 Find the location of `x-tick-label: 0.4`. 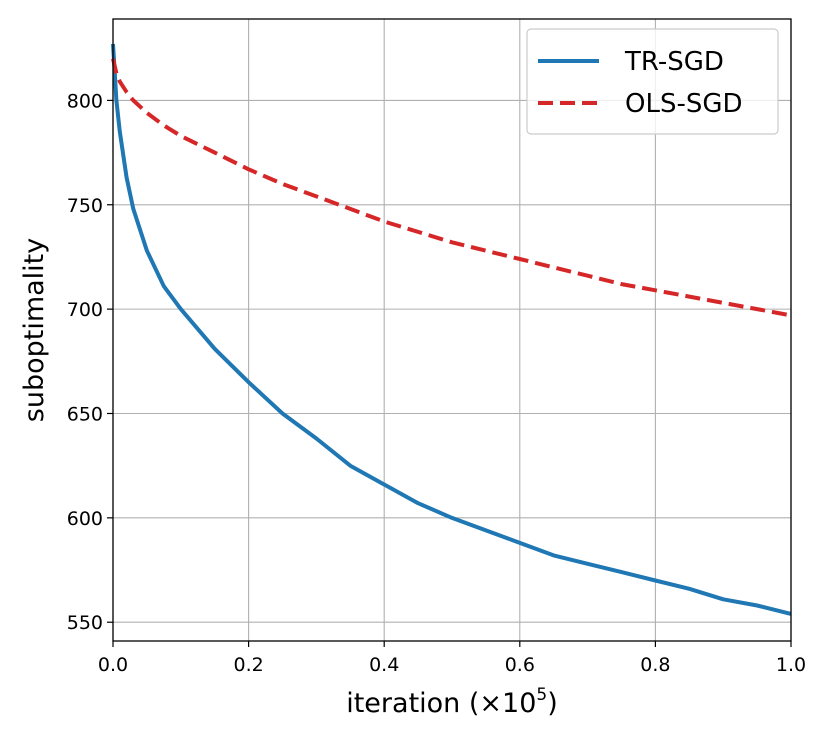

x-tick-label: 0.4 is located at coordinates (384, 665).